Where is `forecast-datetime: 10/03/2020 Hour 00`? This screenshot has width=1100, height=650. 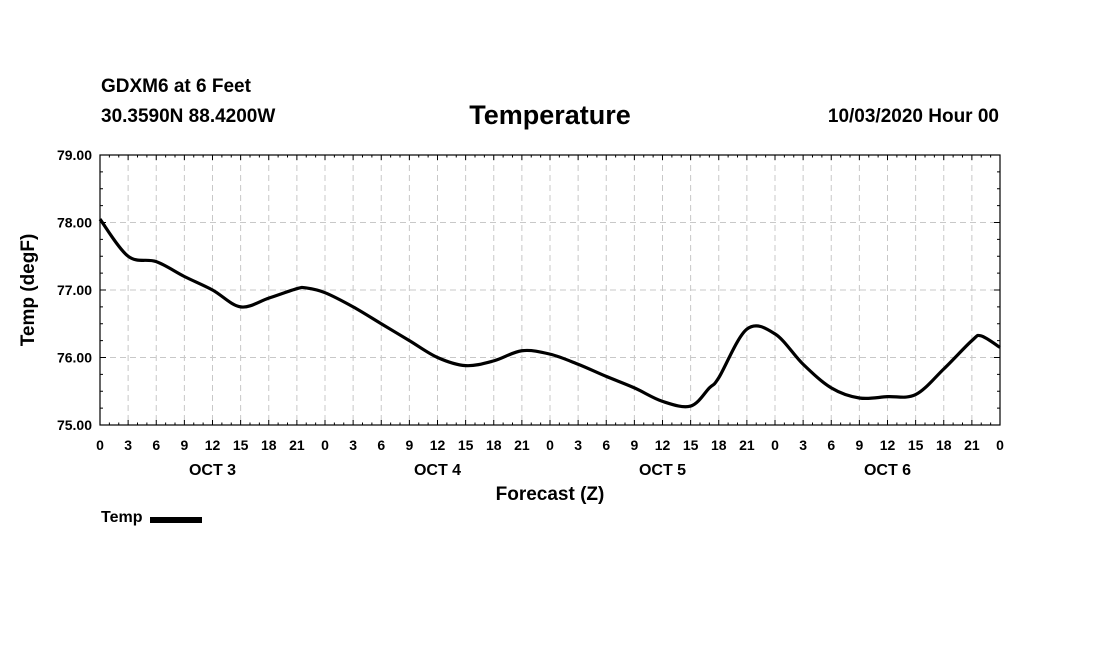
forecast-datetime: 10/03/2020 Hour 00 is located at coordinates (913, 116).